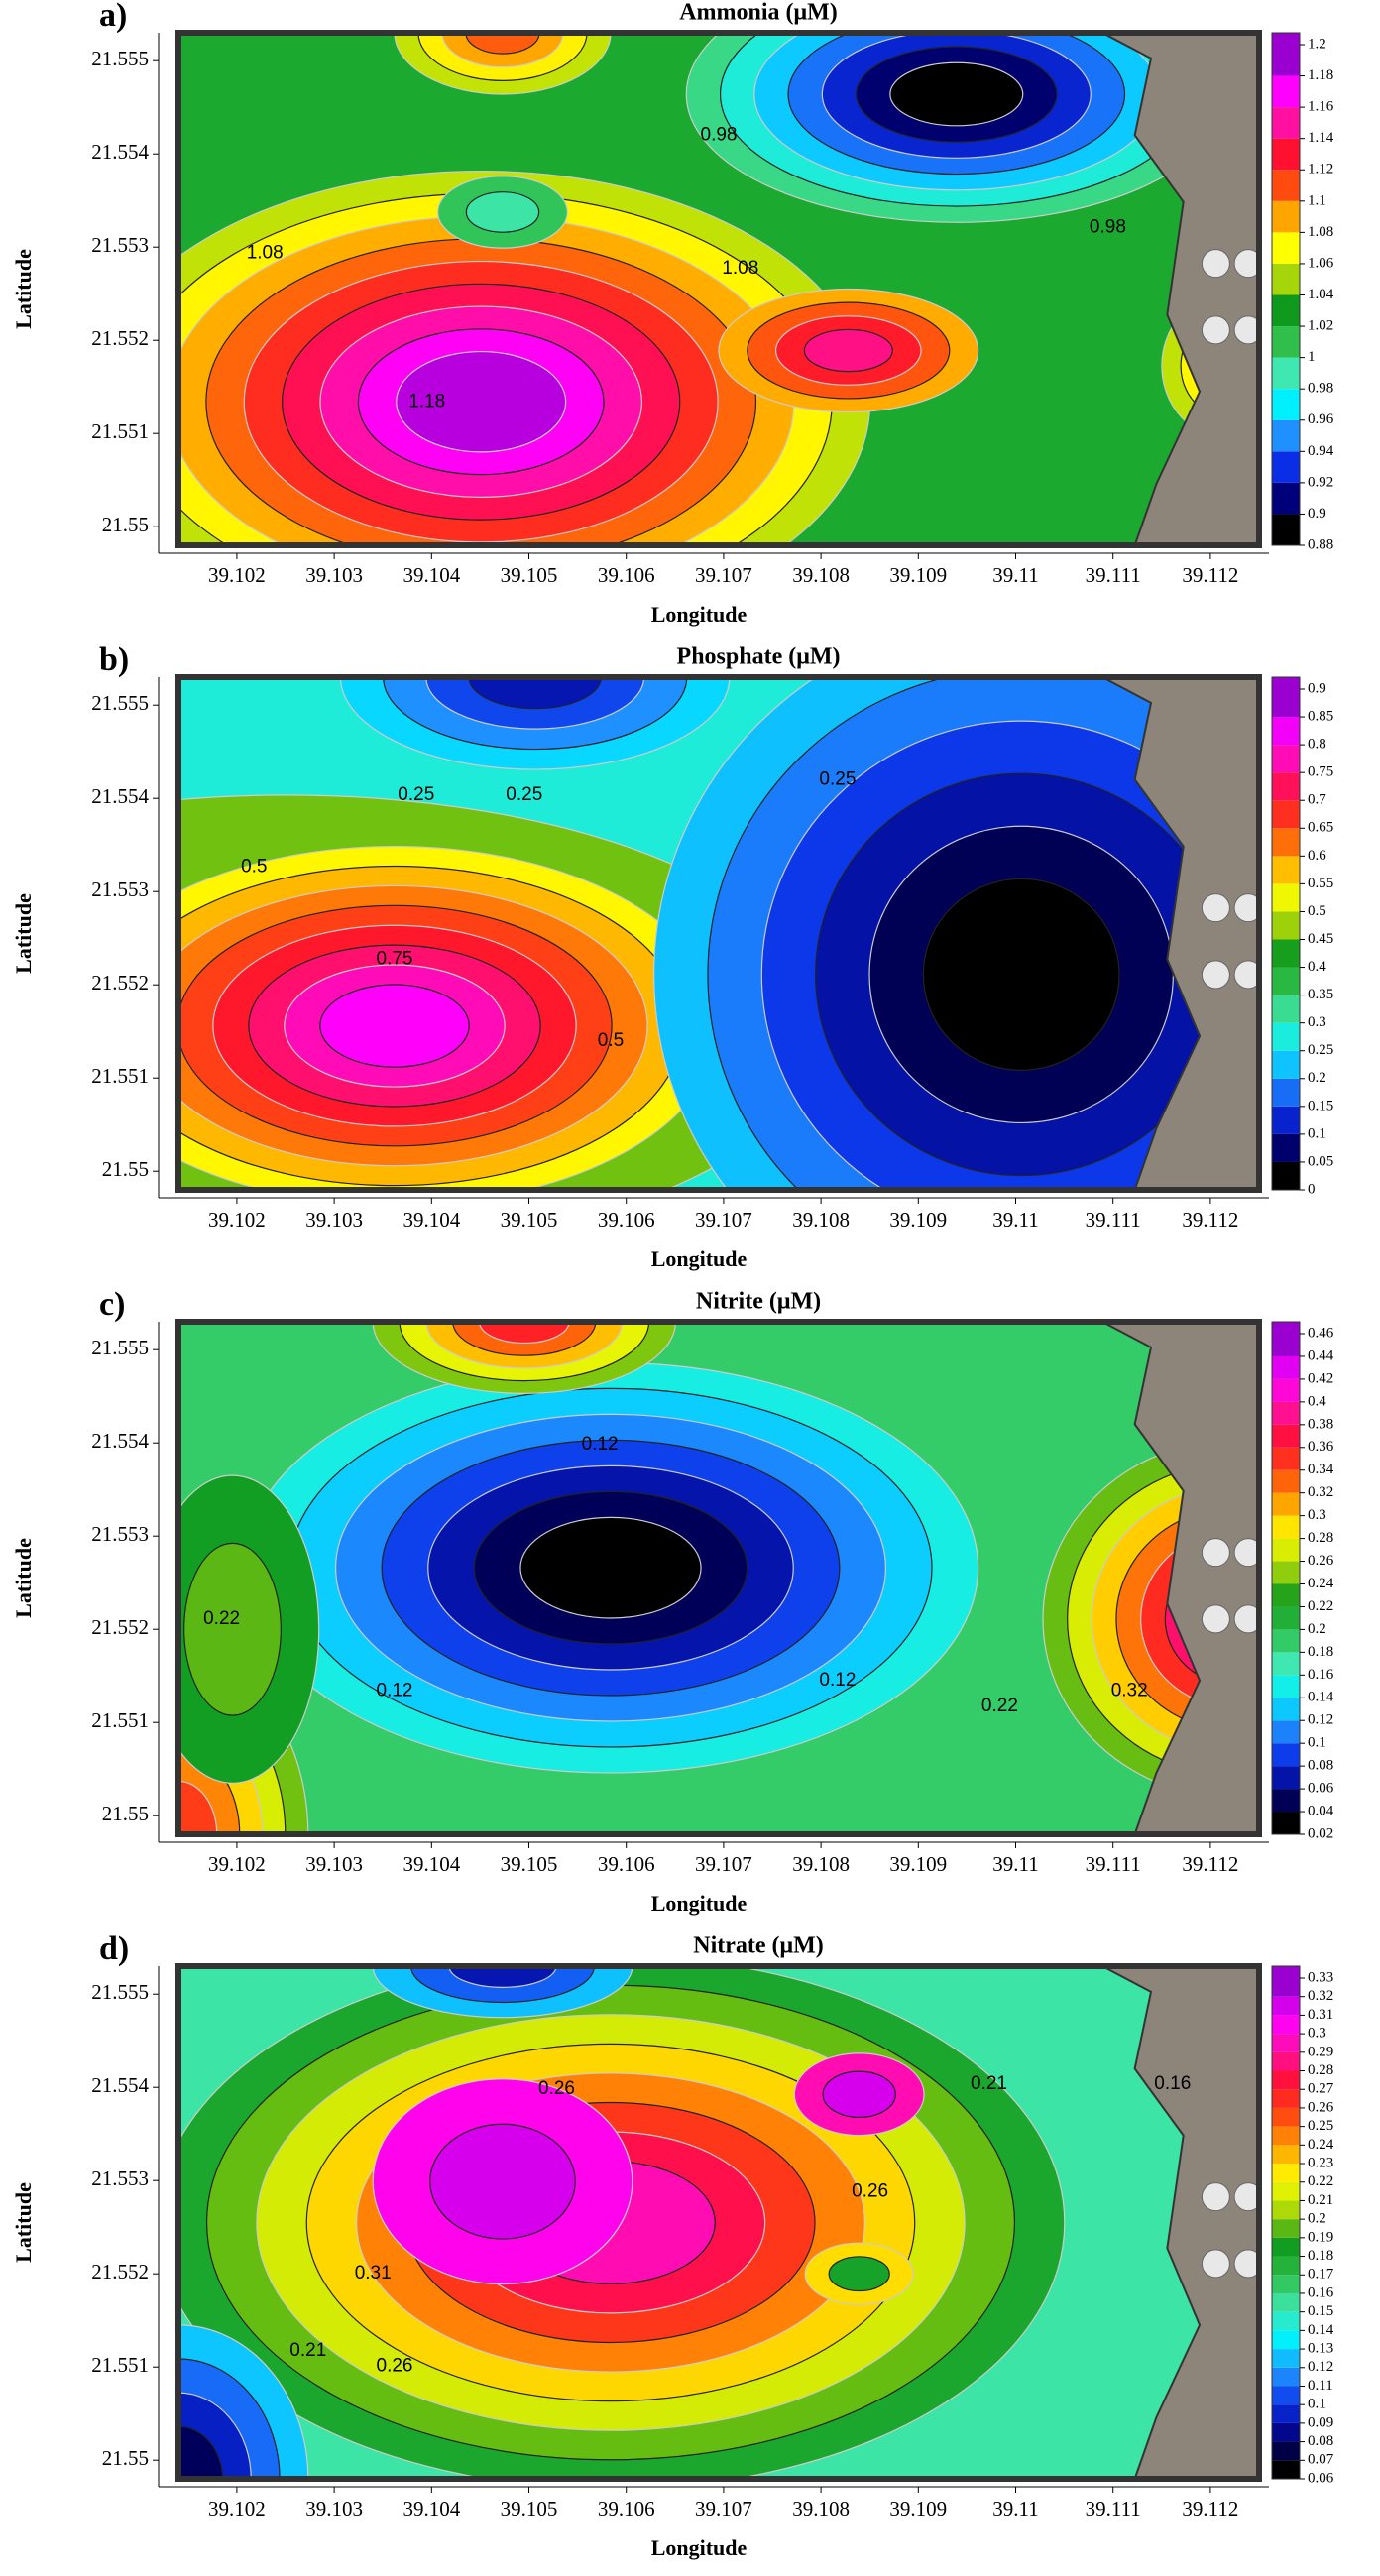 This screenshot has height=2576, width=1380. What do you see at coordinates (1210, 1219) in the screenshot?
I see `x-tick-label: 39.112` at bounding box center [1210, 1219].